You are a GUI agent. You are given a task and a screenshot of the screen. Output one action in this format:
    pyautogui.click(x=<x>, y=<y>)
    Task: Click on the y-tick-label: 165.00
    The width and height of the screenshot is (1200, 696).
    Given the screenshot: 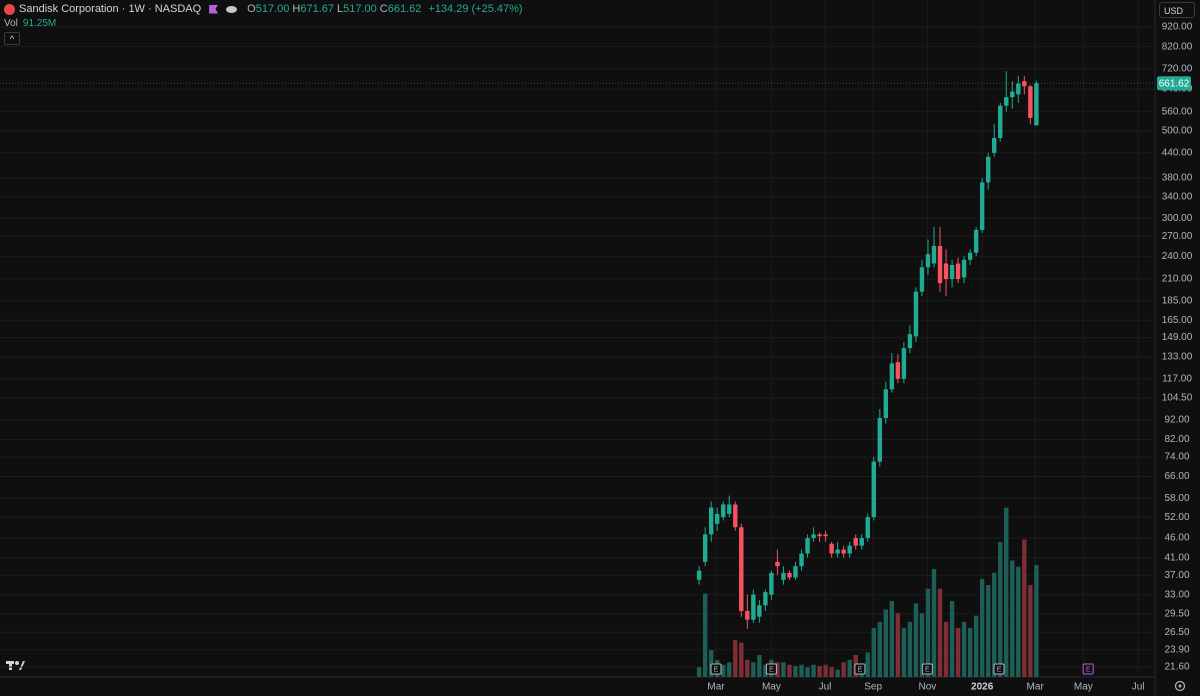 What is the action you would take?
    pyautogui.click(x=1177, y=320)
    